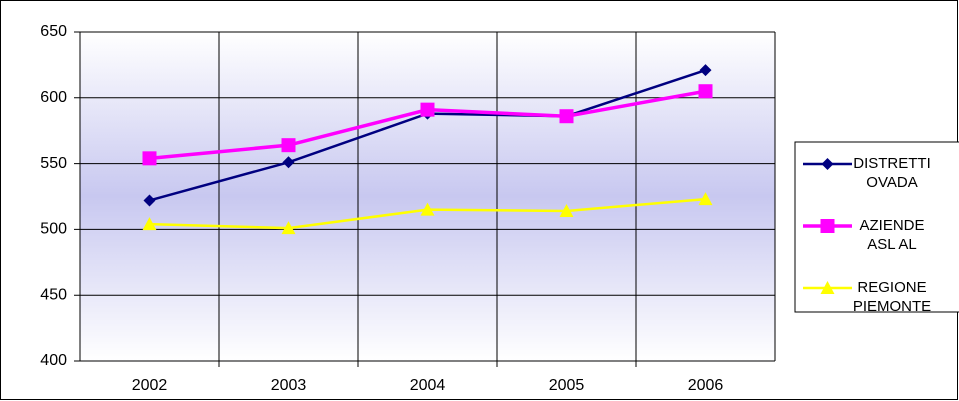  Describe the element at coordinates (53, 97) in the screenshot. I see `y-tick-label: 600` at that location.